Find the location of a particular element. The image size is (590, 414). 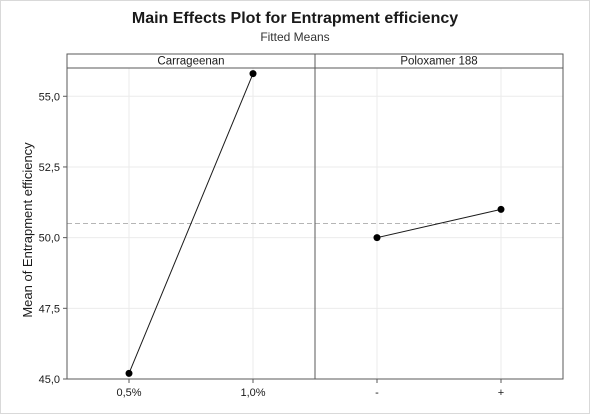

y-tick-label: 55,0 is located at coordinates (49, 97).